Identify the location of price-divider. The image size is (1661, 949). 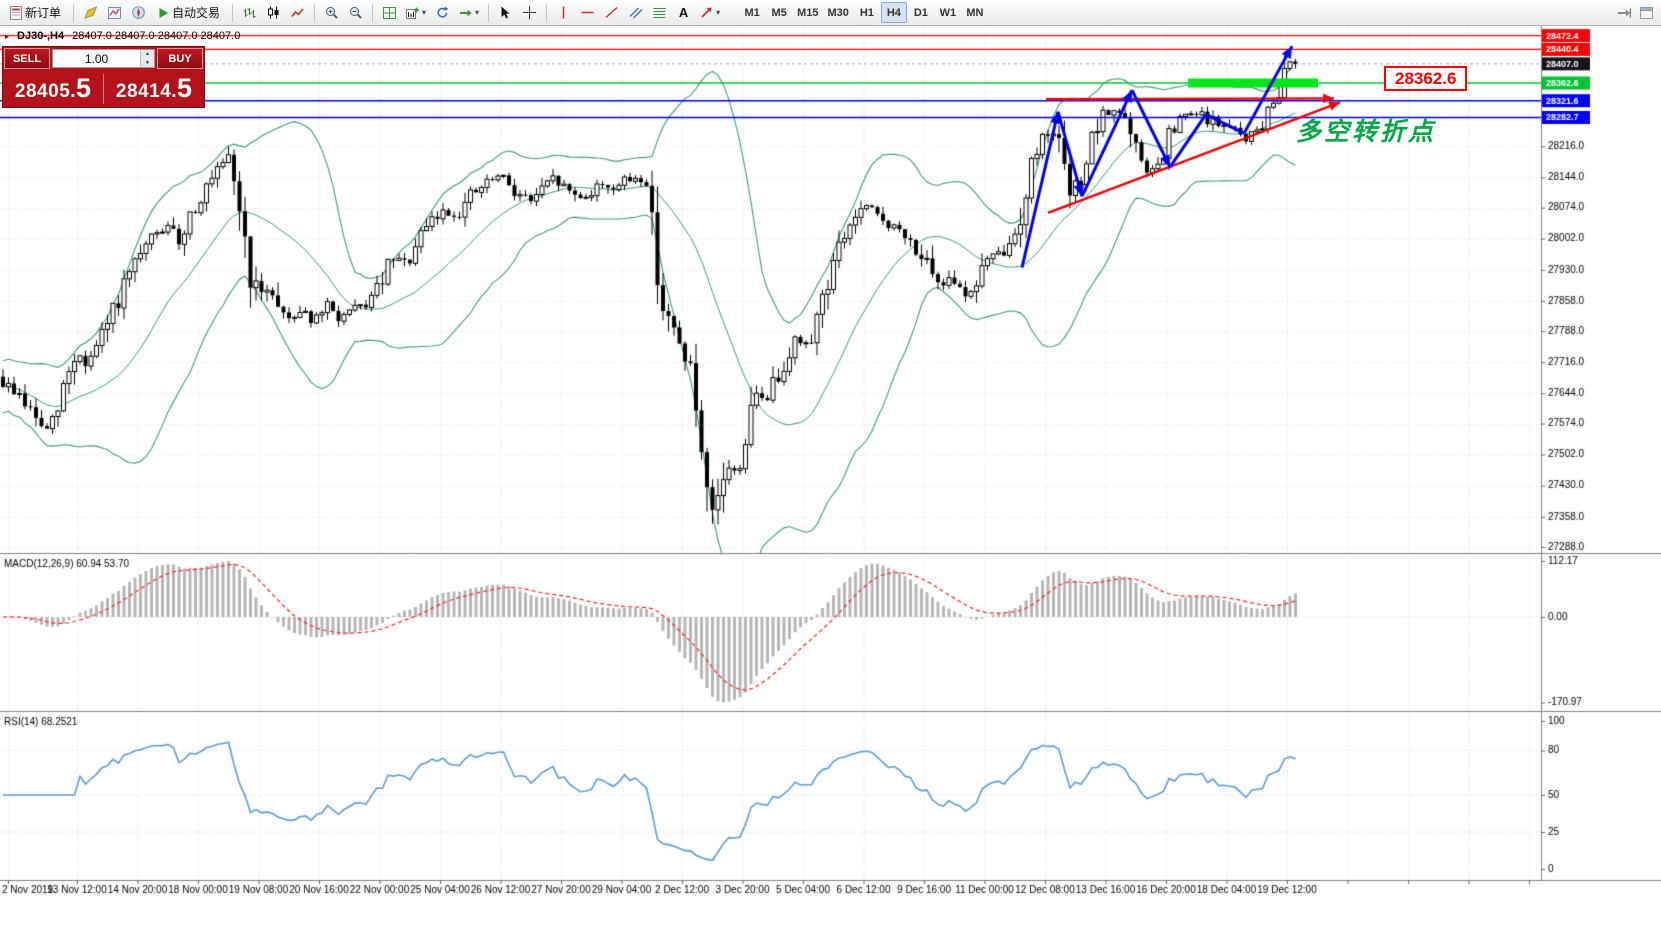
(103, 88).